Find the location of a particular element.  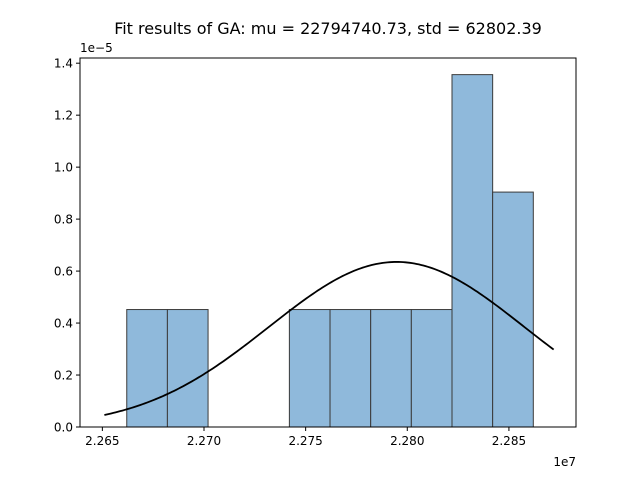

x-tick-label: 2.285 is located at coordinates (509, 441).